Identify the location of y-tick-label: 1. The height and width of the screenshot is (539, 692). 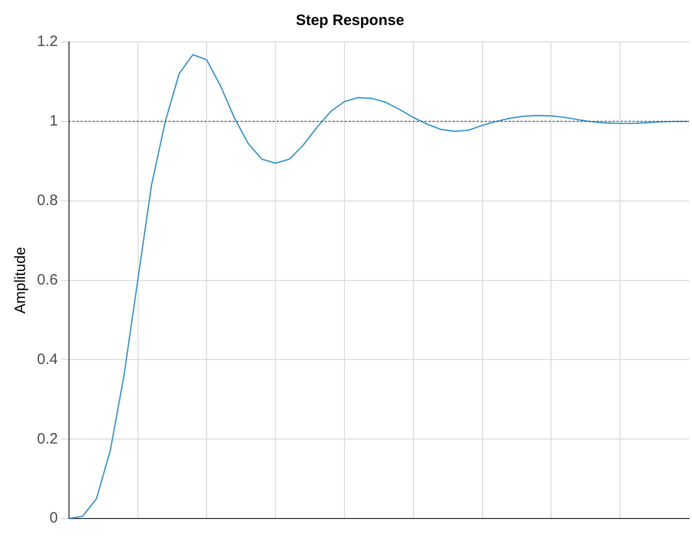
(54, 121).